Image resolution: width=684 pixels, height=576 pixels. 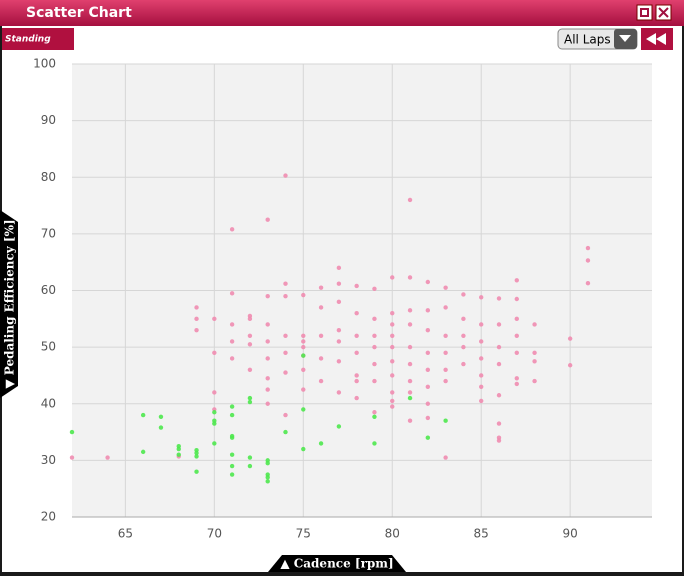 I want to click on x-tick-label: 65, so click(x=125, y=534).